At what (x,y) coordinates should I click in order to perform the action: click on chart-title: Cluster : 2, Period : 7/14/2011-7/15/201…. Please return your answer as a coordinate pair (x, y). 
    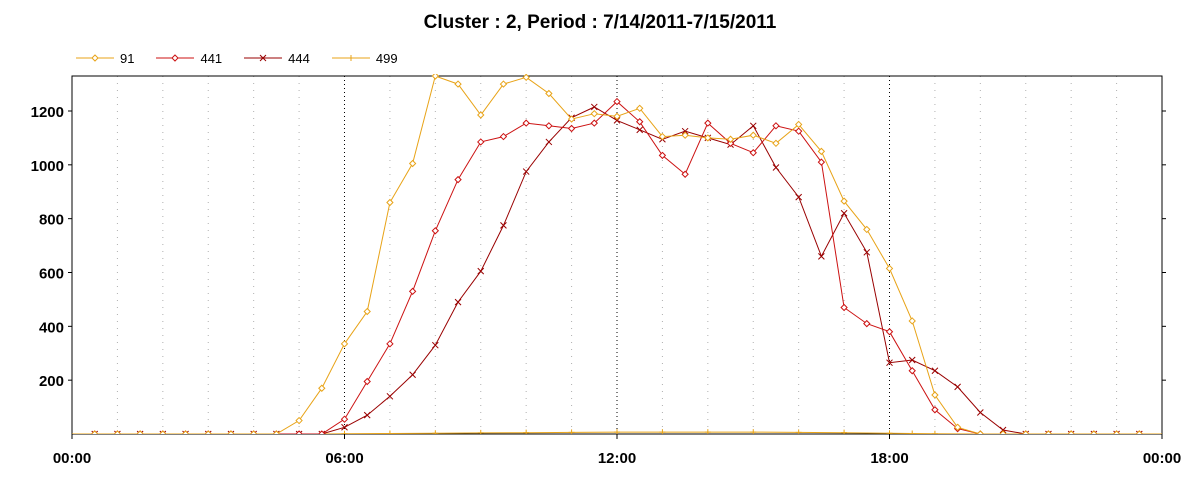
    Looking at the image, I should click on (600, 22).